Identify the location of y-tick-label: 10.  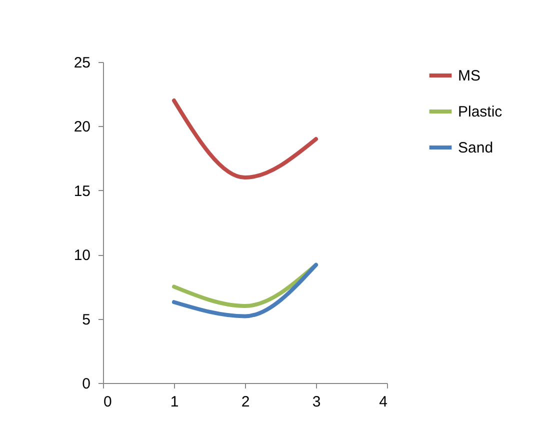
(82, 255).